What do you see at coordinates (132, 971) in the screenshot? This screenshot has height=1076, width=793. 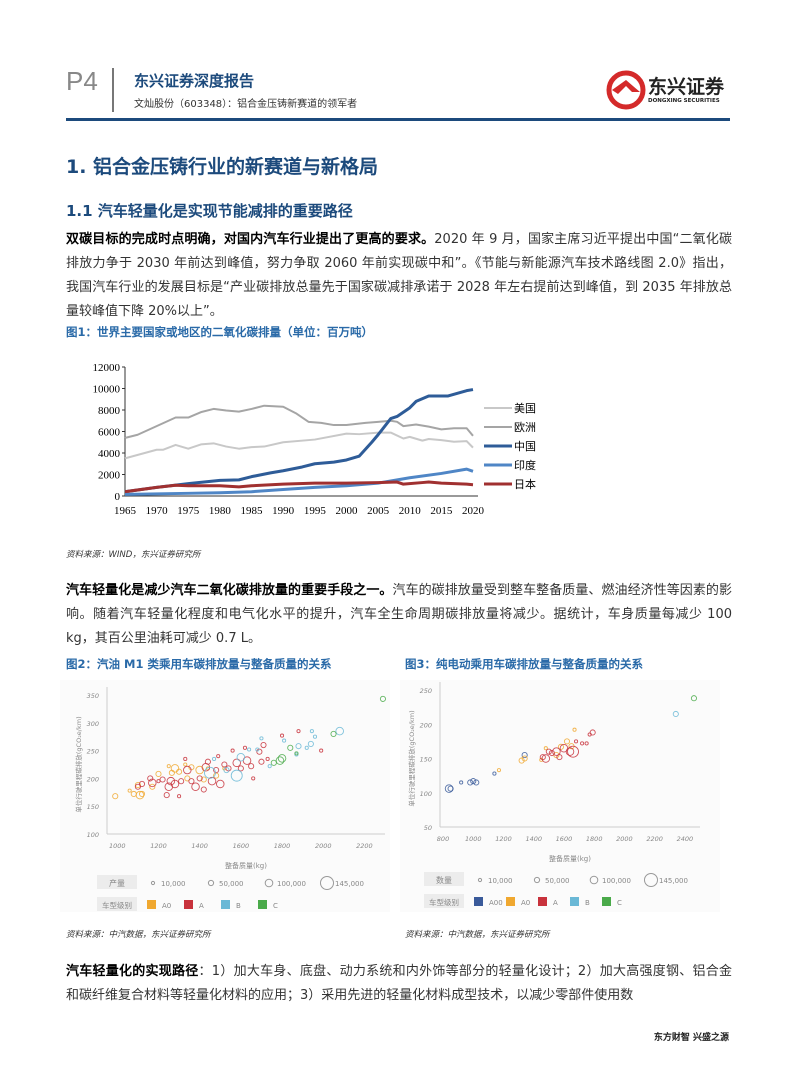 I see `paragraph-lead: 汽车轻量化的实现路径` at bounding box center [132, 971].